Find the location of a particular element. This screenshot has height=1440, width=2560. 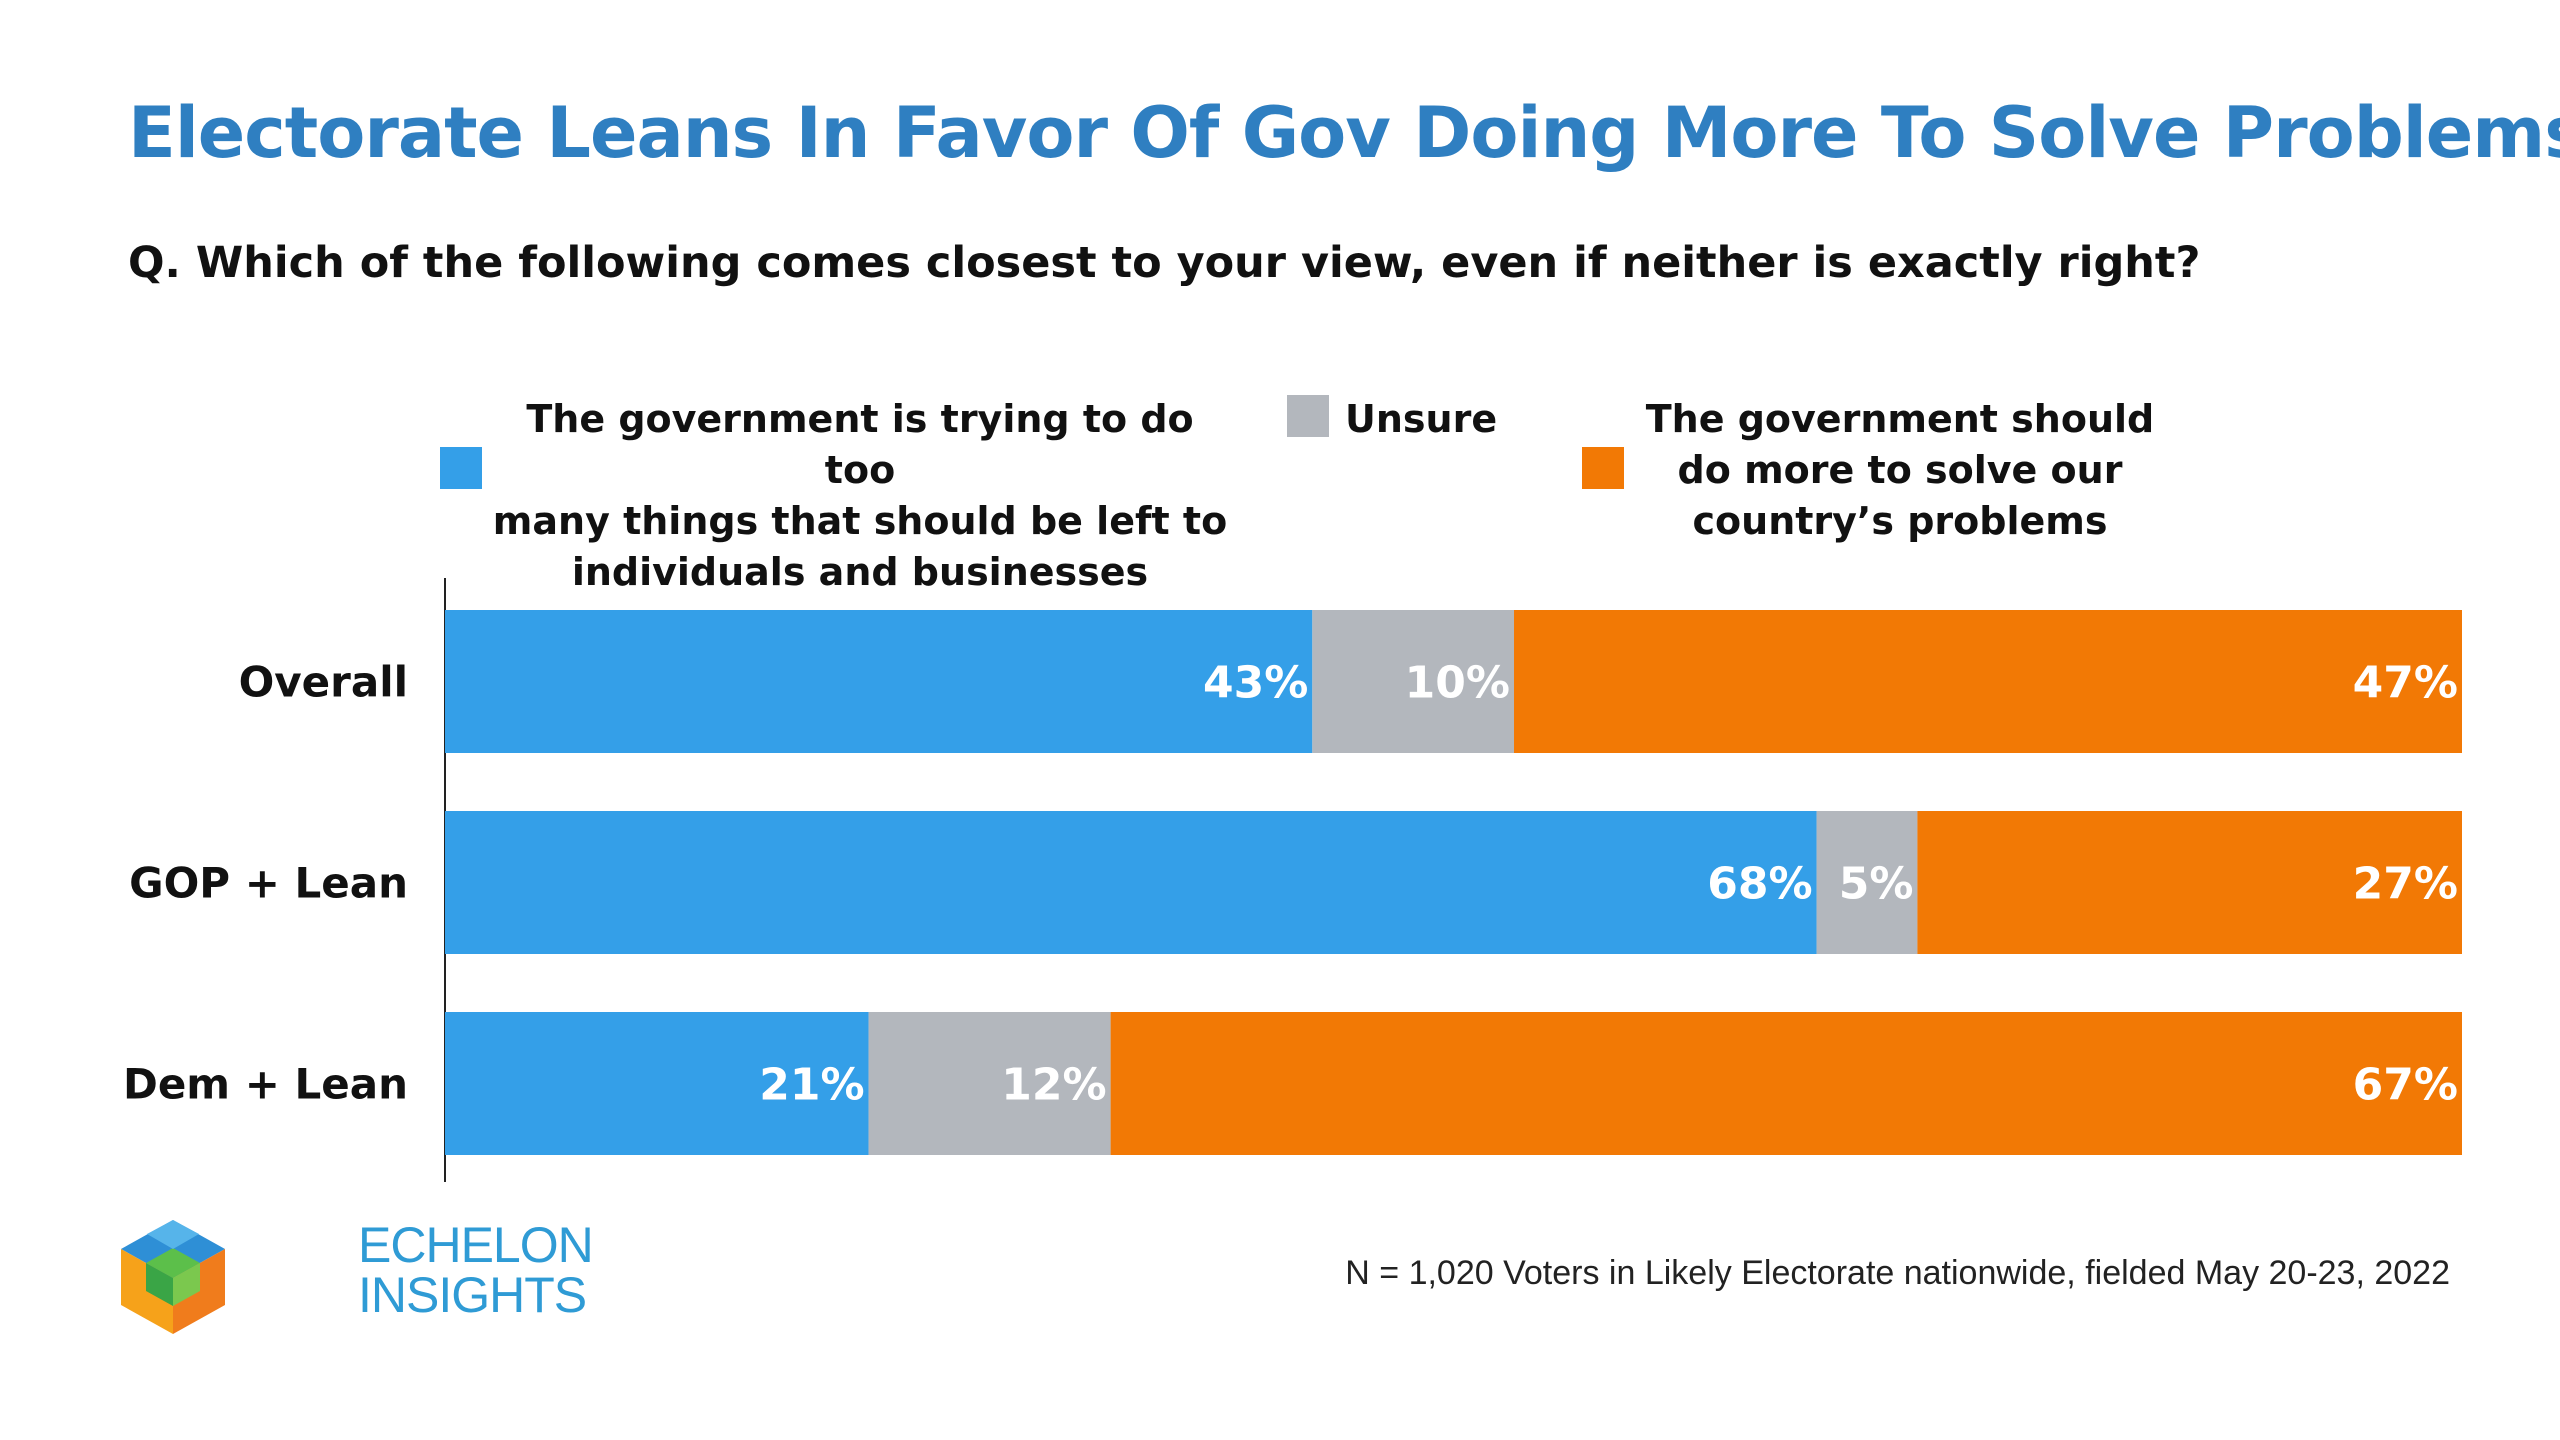

legend-swatch-unsure is located at coordinates (1308, 416).